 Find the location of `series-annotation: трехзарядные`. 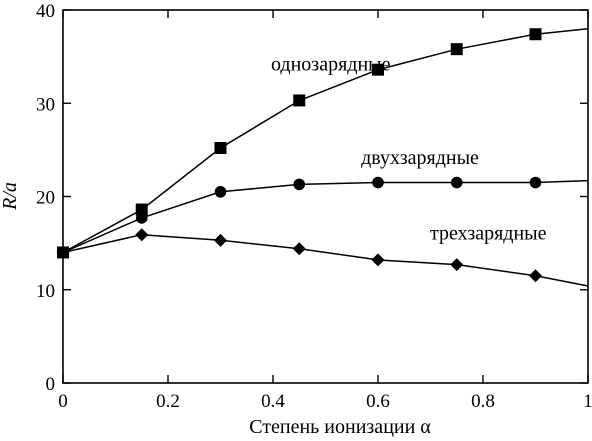

series-annotation: трехзарядные is located at coordinates (488, 233).